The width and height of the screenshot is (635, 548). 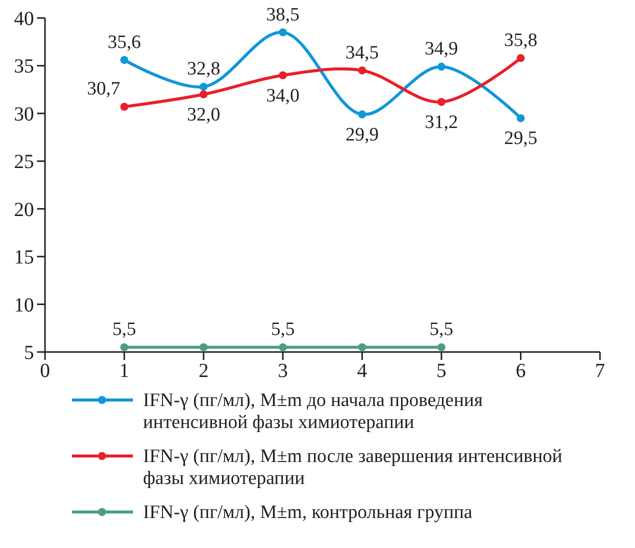 I want to click on data-label: 30,7, so click(x=103, y=89).